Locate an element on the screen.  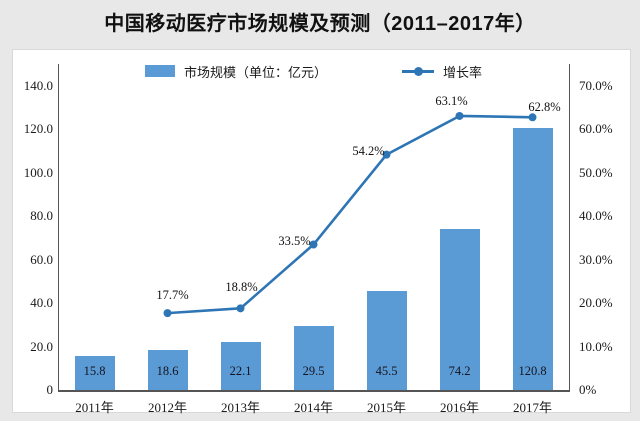
y-axis-tick-right: 60.0% is located at coordinates (596, 129).